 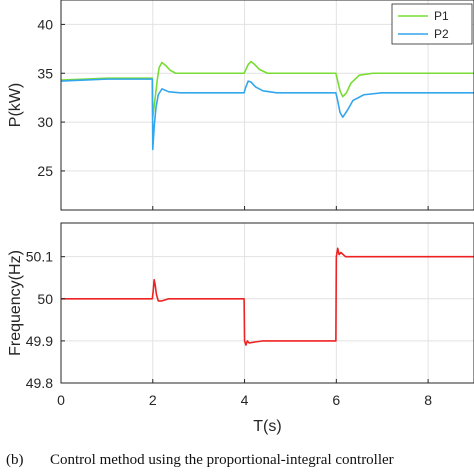 I want to click on legend-box, so click(x=432, y=24).